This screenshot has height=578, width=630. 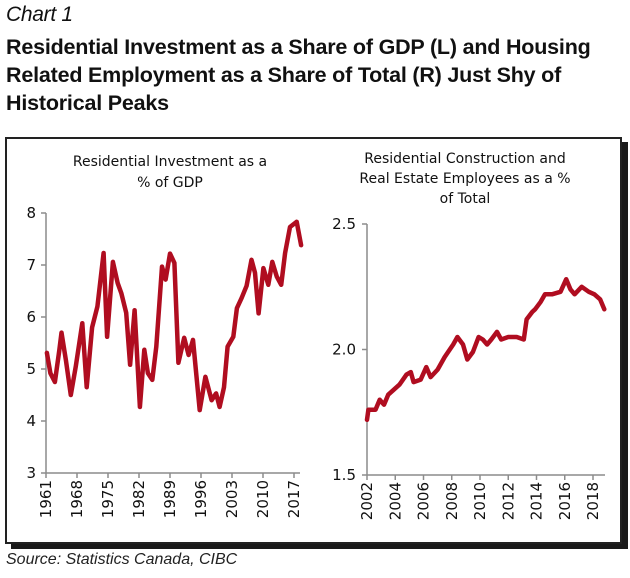 I want to click on subchart-title-line: Residential Investment as a, so click(x=170, y=162).